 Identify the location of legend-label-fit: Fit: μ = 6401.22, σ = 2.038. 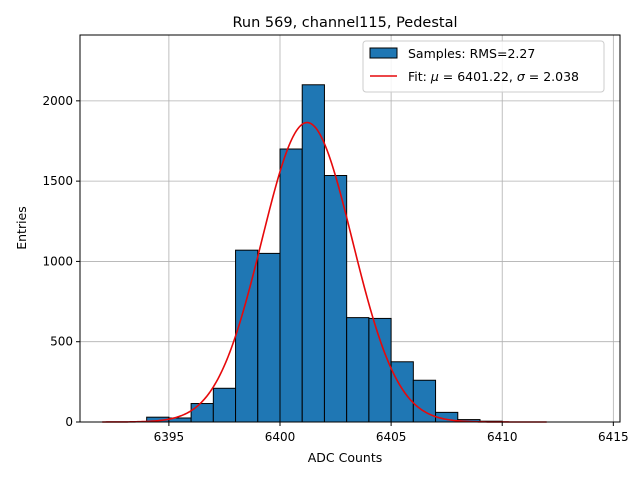
(493, 76).